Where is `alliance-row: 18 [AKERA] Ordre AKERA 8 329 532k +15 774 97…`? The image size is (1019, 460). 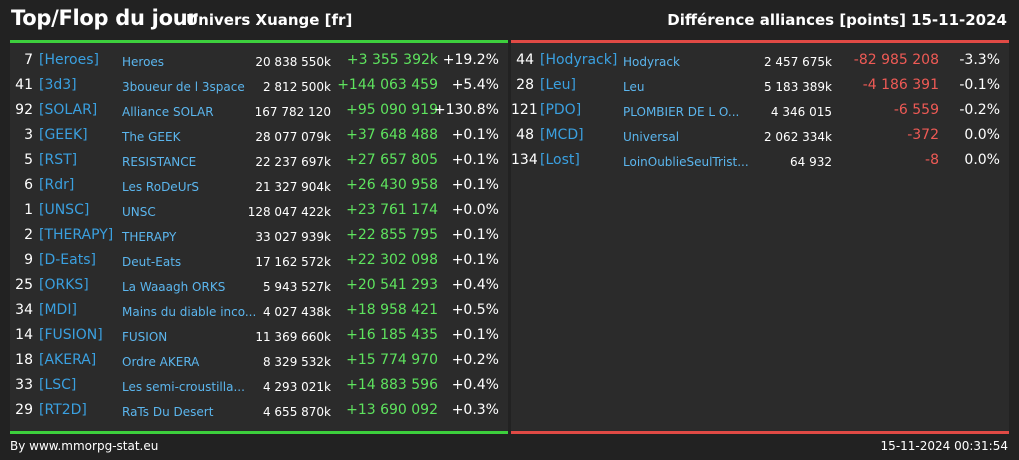 alliance-row: 18 [AKERA] Ordre AKERA 8 329 532k +15 774 97… is located at coordinates (259, 360).